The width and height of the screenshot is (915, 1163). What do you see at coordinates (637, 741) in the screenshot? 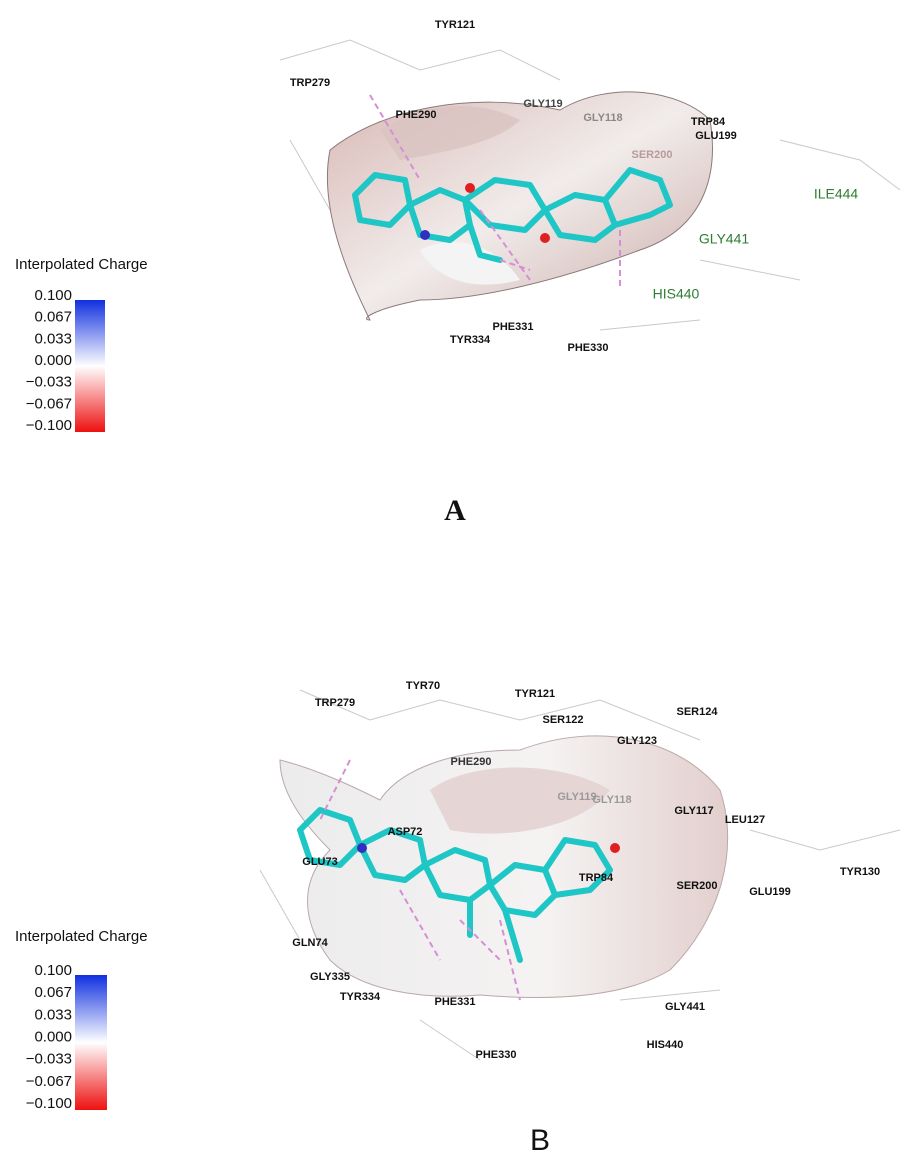
I see `residue-label: GLY123` at bounding box center [637, 741].